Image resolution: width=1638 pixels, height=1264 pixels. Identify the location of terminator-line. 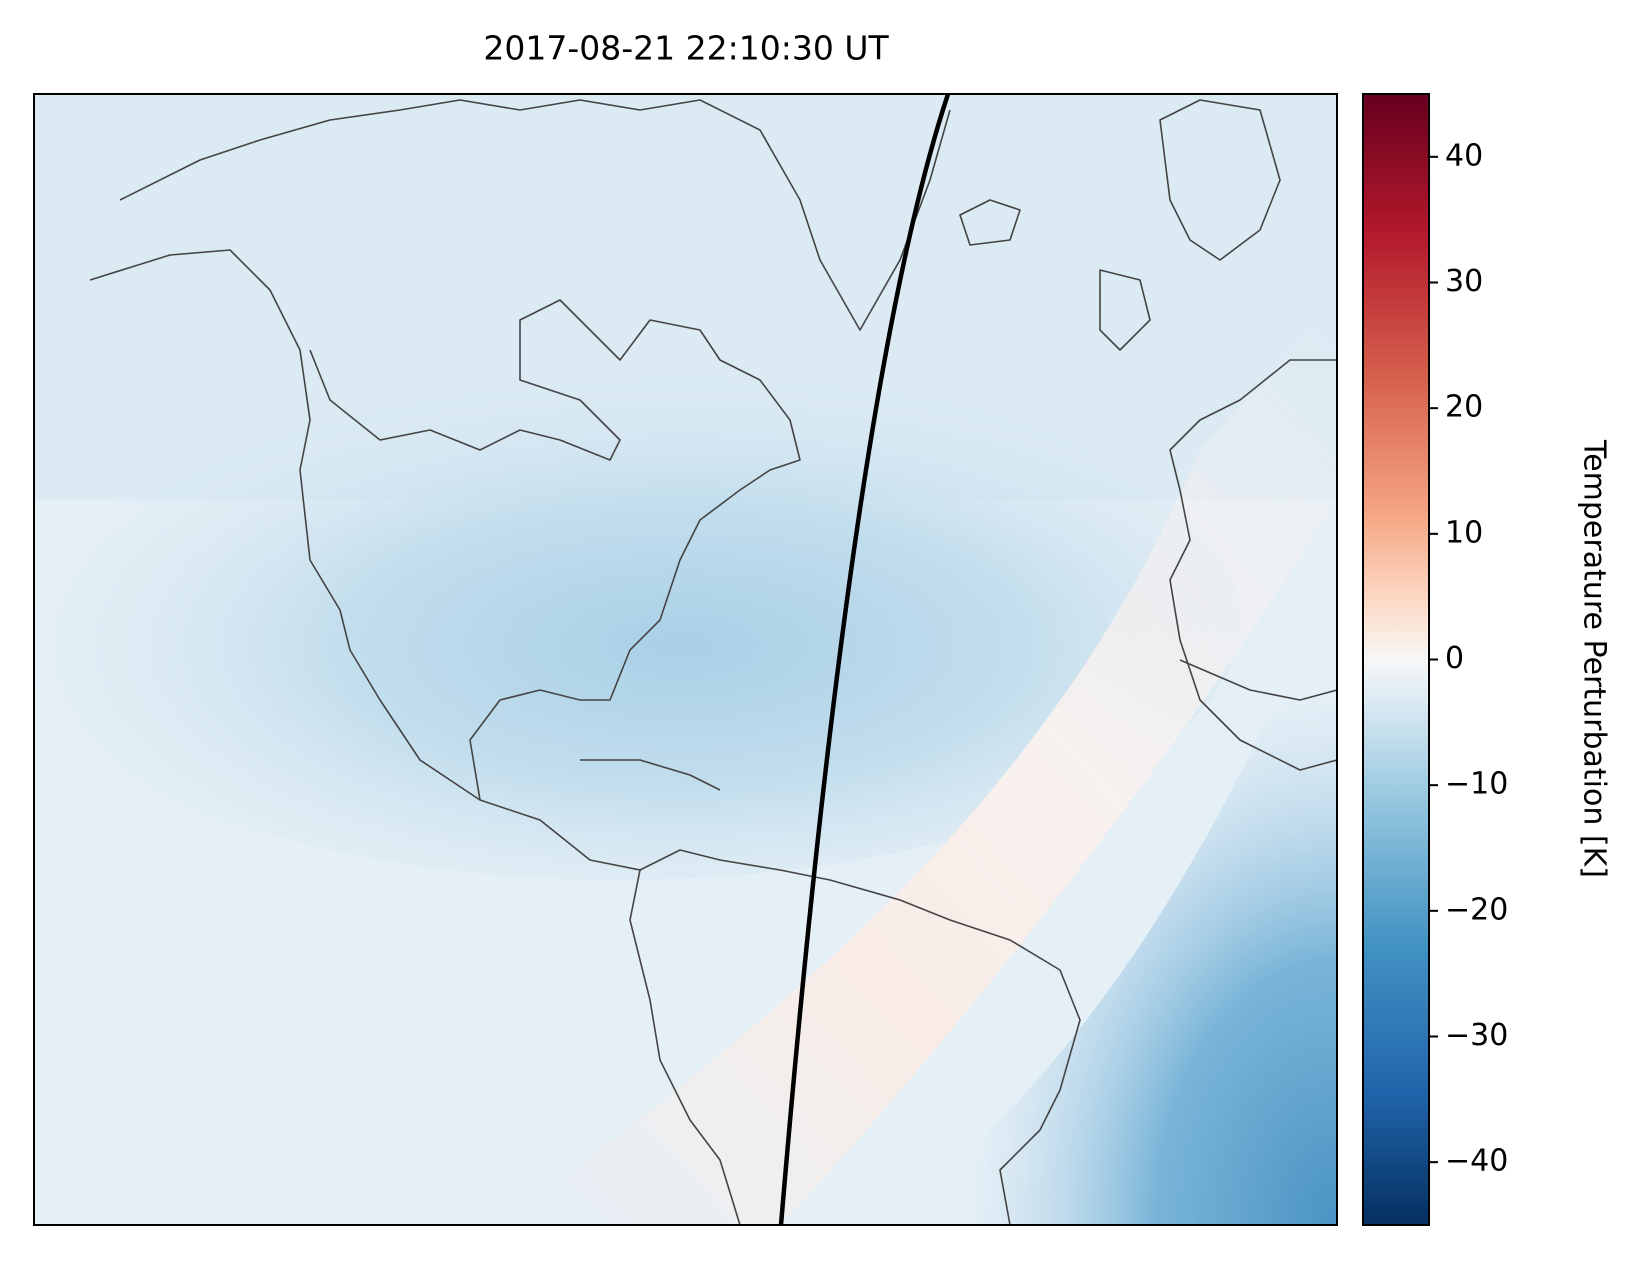
(864, 659).